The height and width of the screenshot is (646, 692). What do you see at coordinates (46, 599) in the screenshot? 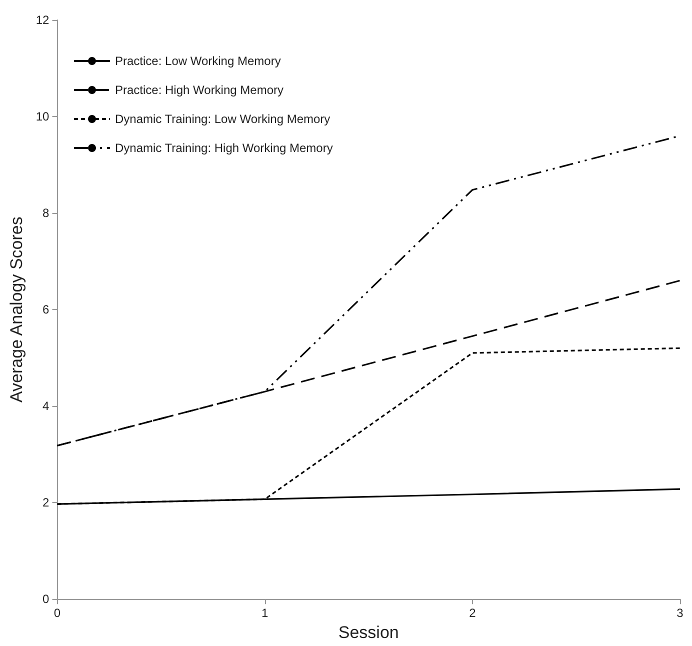
I see `y-tick-label: 0` at bounding box center [46, 599].